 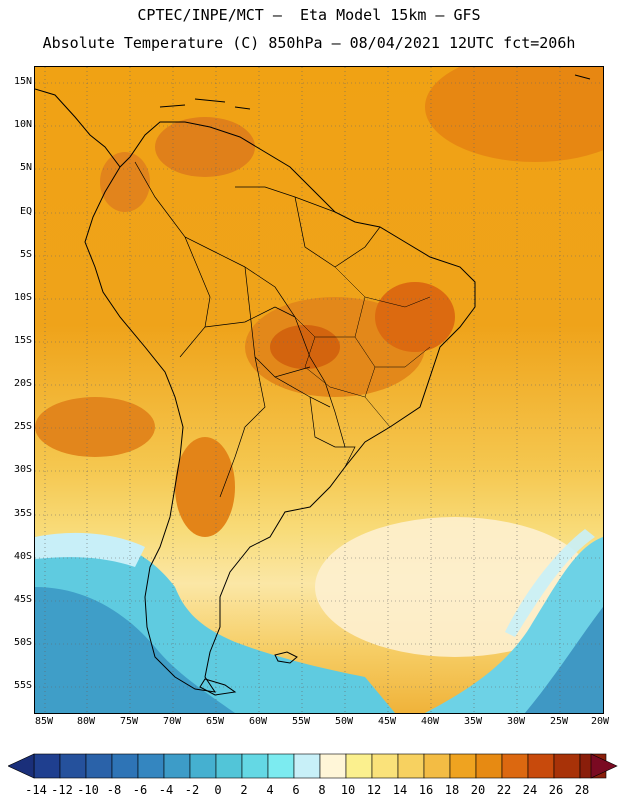 I want to click on colorbar-label: -14, so click(x=36, y=790).